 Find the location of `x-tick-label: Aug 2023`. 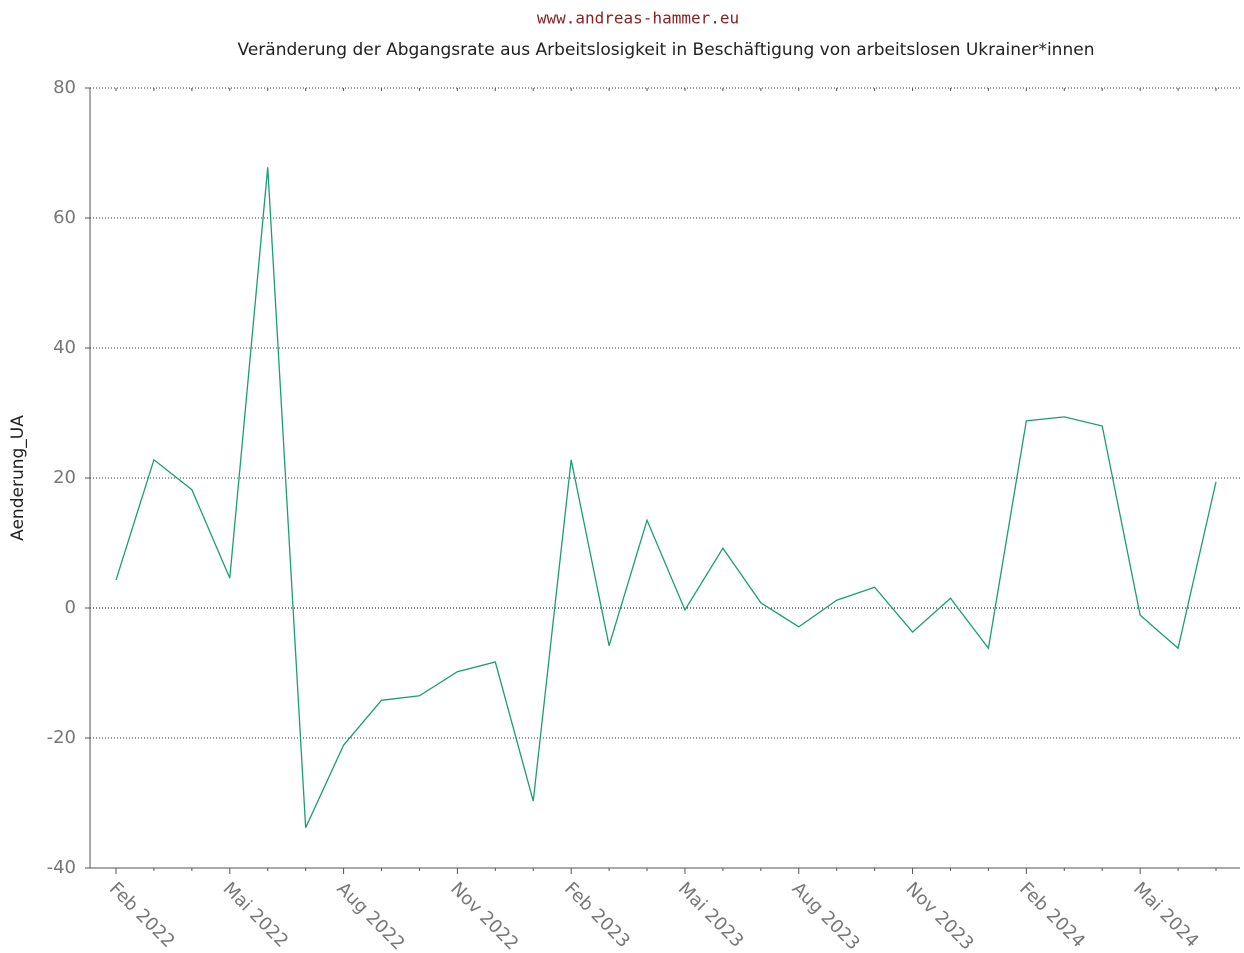

x-tick-label: Aug 2023 is located at coordinates (826, 915).